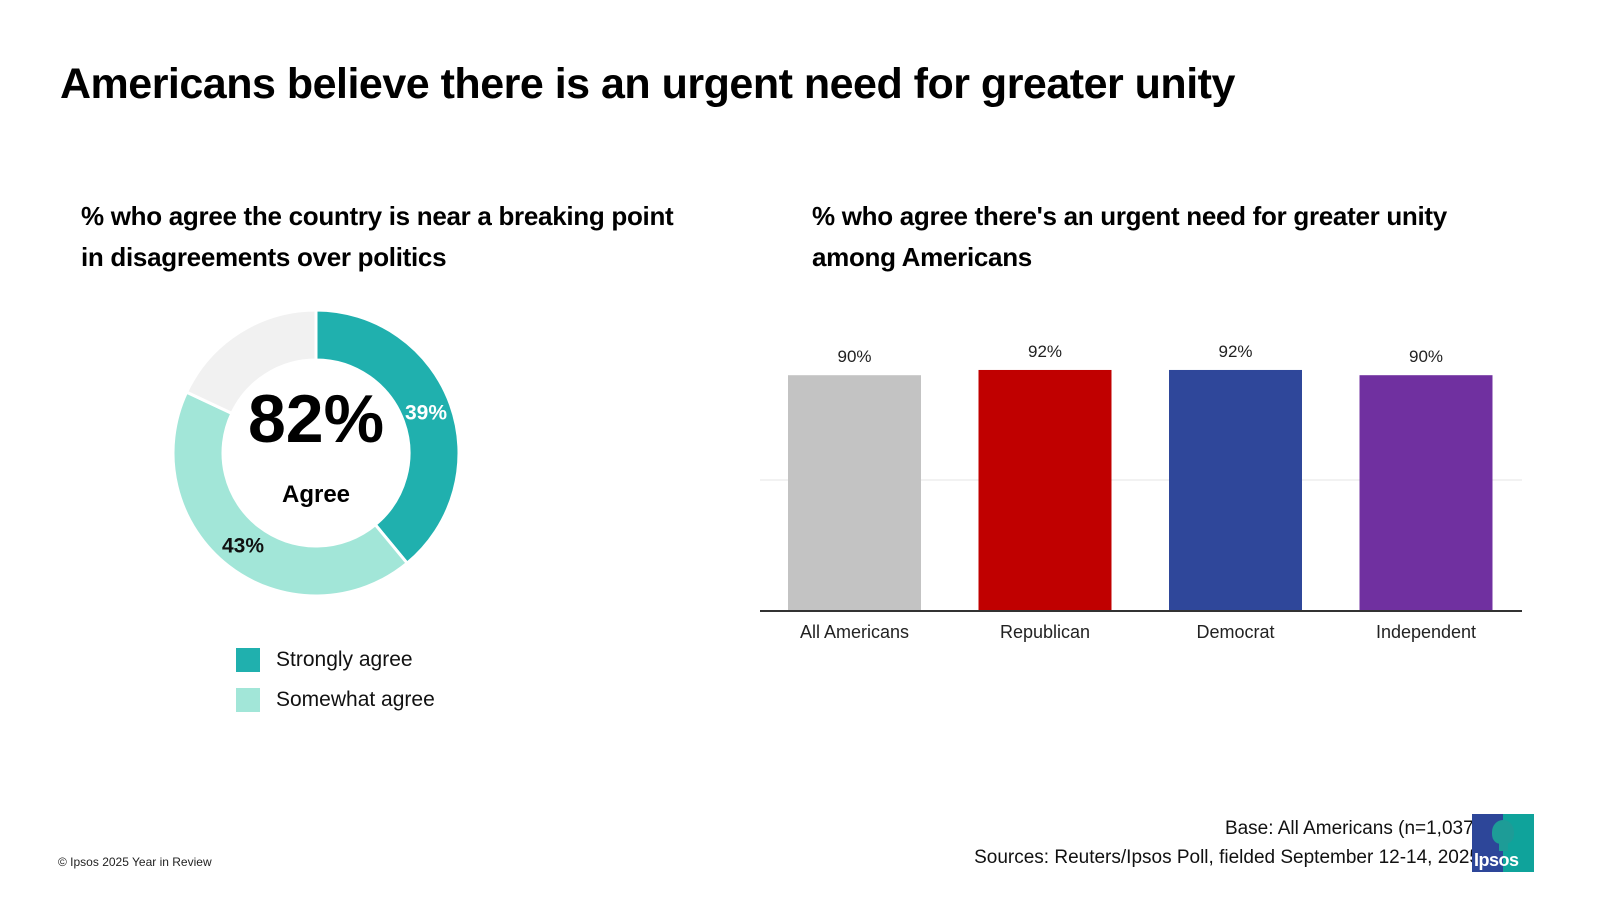  What do you see at coordinates (854, 632) in the screenshot?
I see `x-tick-label: All Americans` at bounding box center [854, 632].